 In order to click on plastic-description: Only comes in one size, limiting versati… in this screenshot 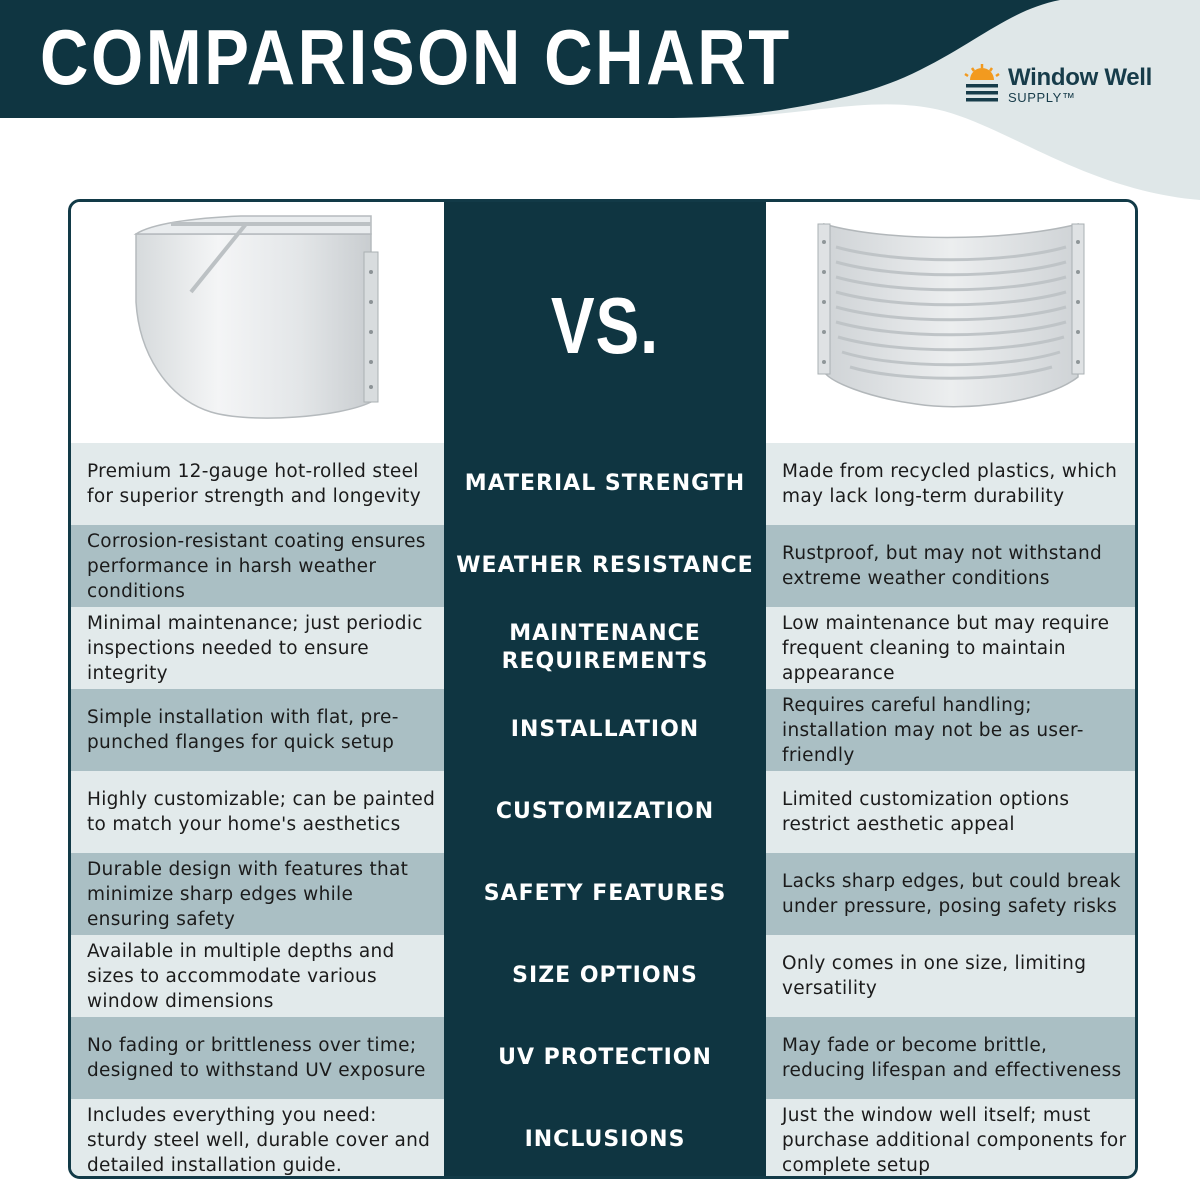, I will do `click(950, 976)`.